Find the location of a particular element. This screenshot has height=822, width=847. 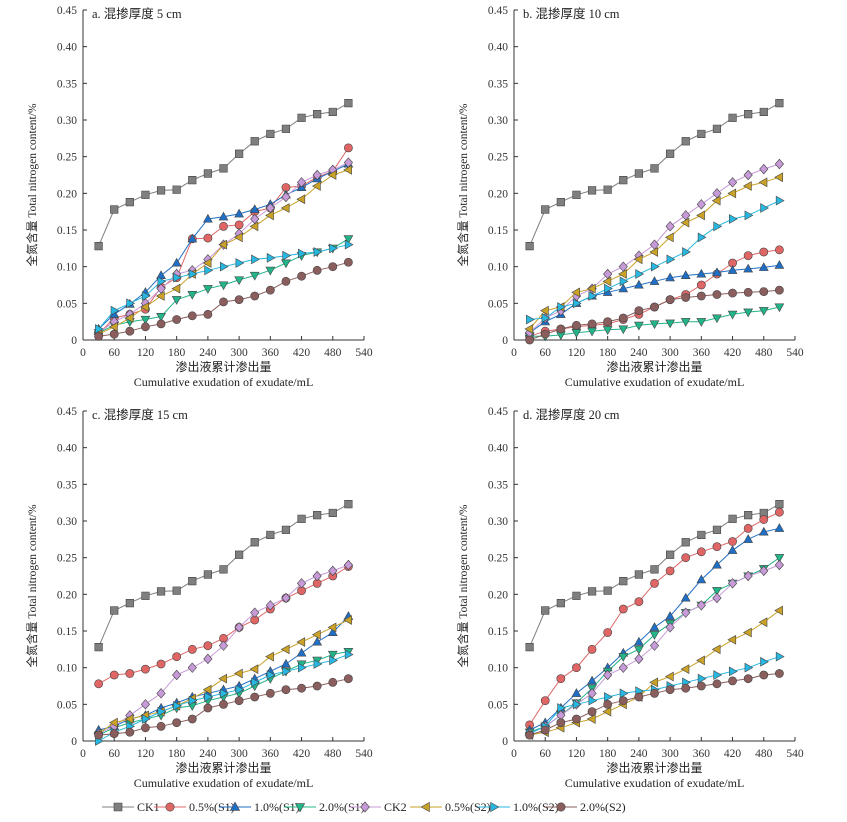

series-ck2 is located at coordinates (654, 649).